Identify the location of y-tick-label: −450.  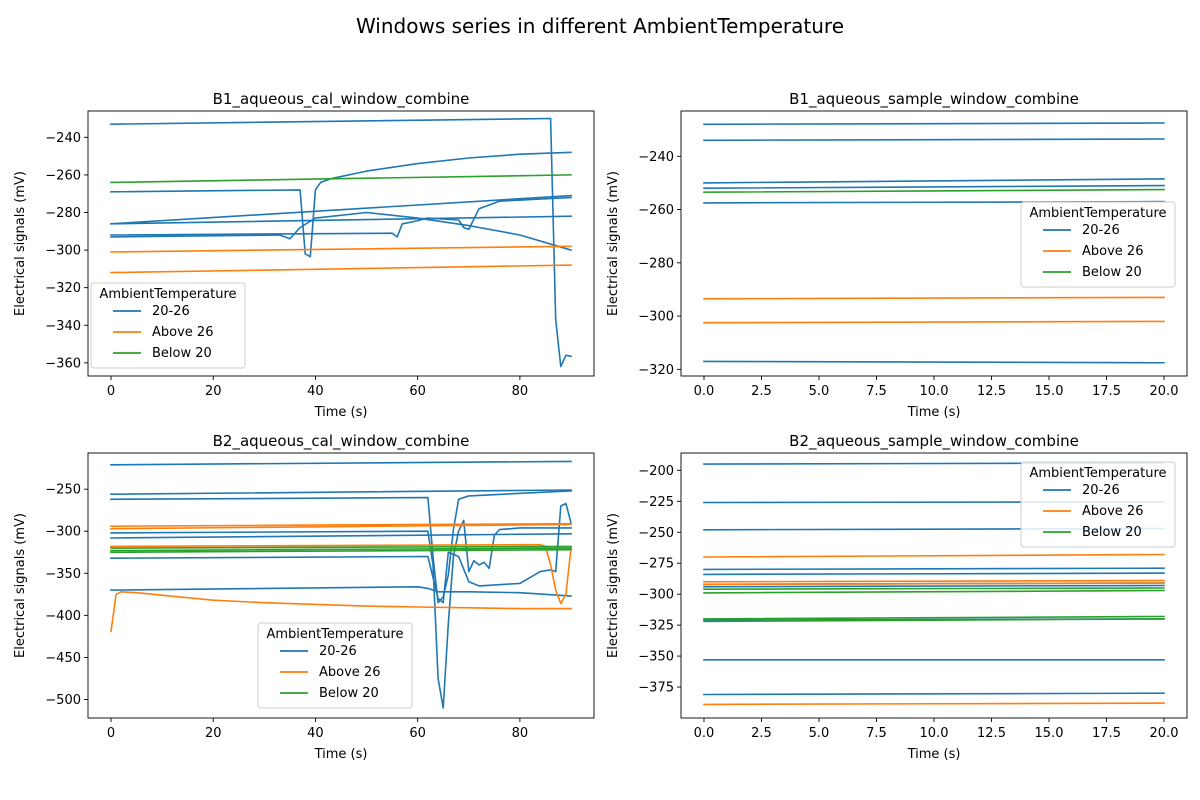
(63, 658).